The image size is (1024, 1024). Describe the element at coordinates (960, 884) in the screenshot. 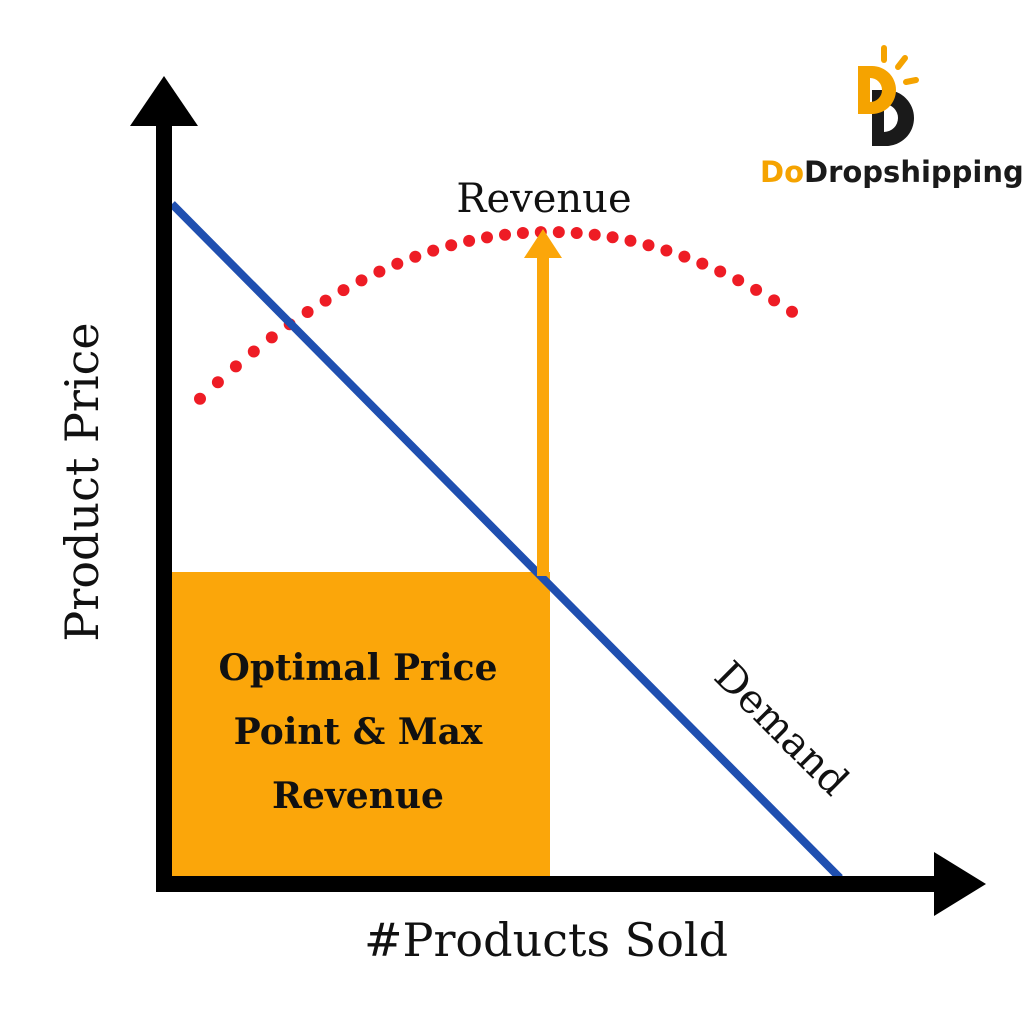

I see `x-axis-arrowhead` at that location.